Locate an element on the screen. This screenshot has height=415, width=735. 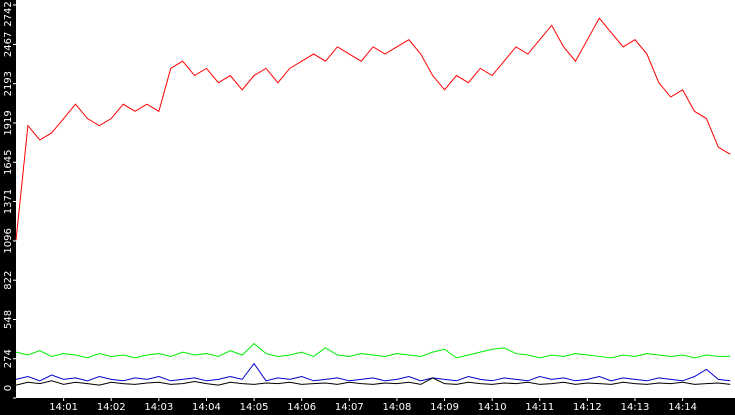
x-tick-label: 14:05 is located at coordinates (254, 407).